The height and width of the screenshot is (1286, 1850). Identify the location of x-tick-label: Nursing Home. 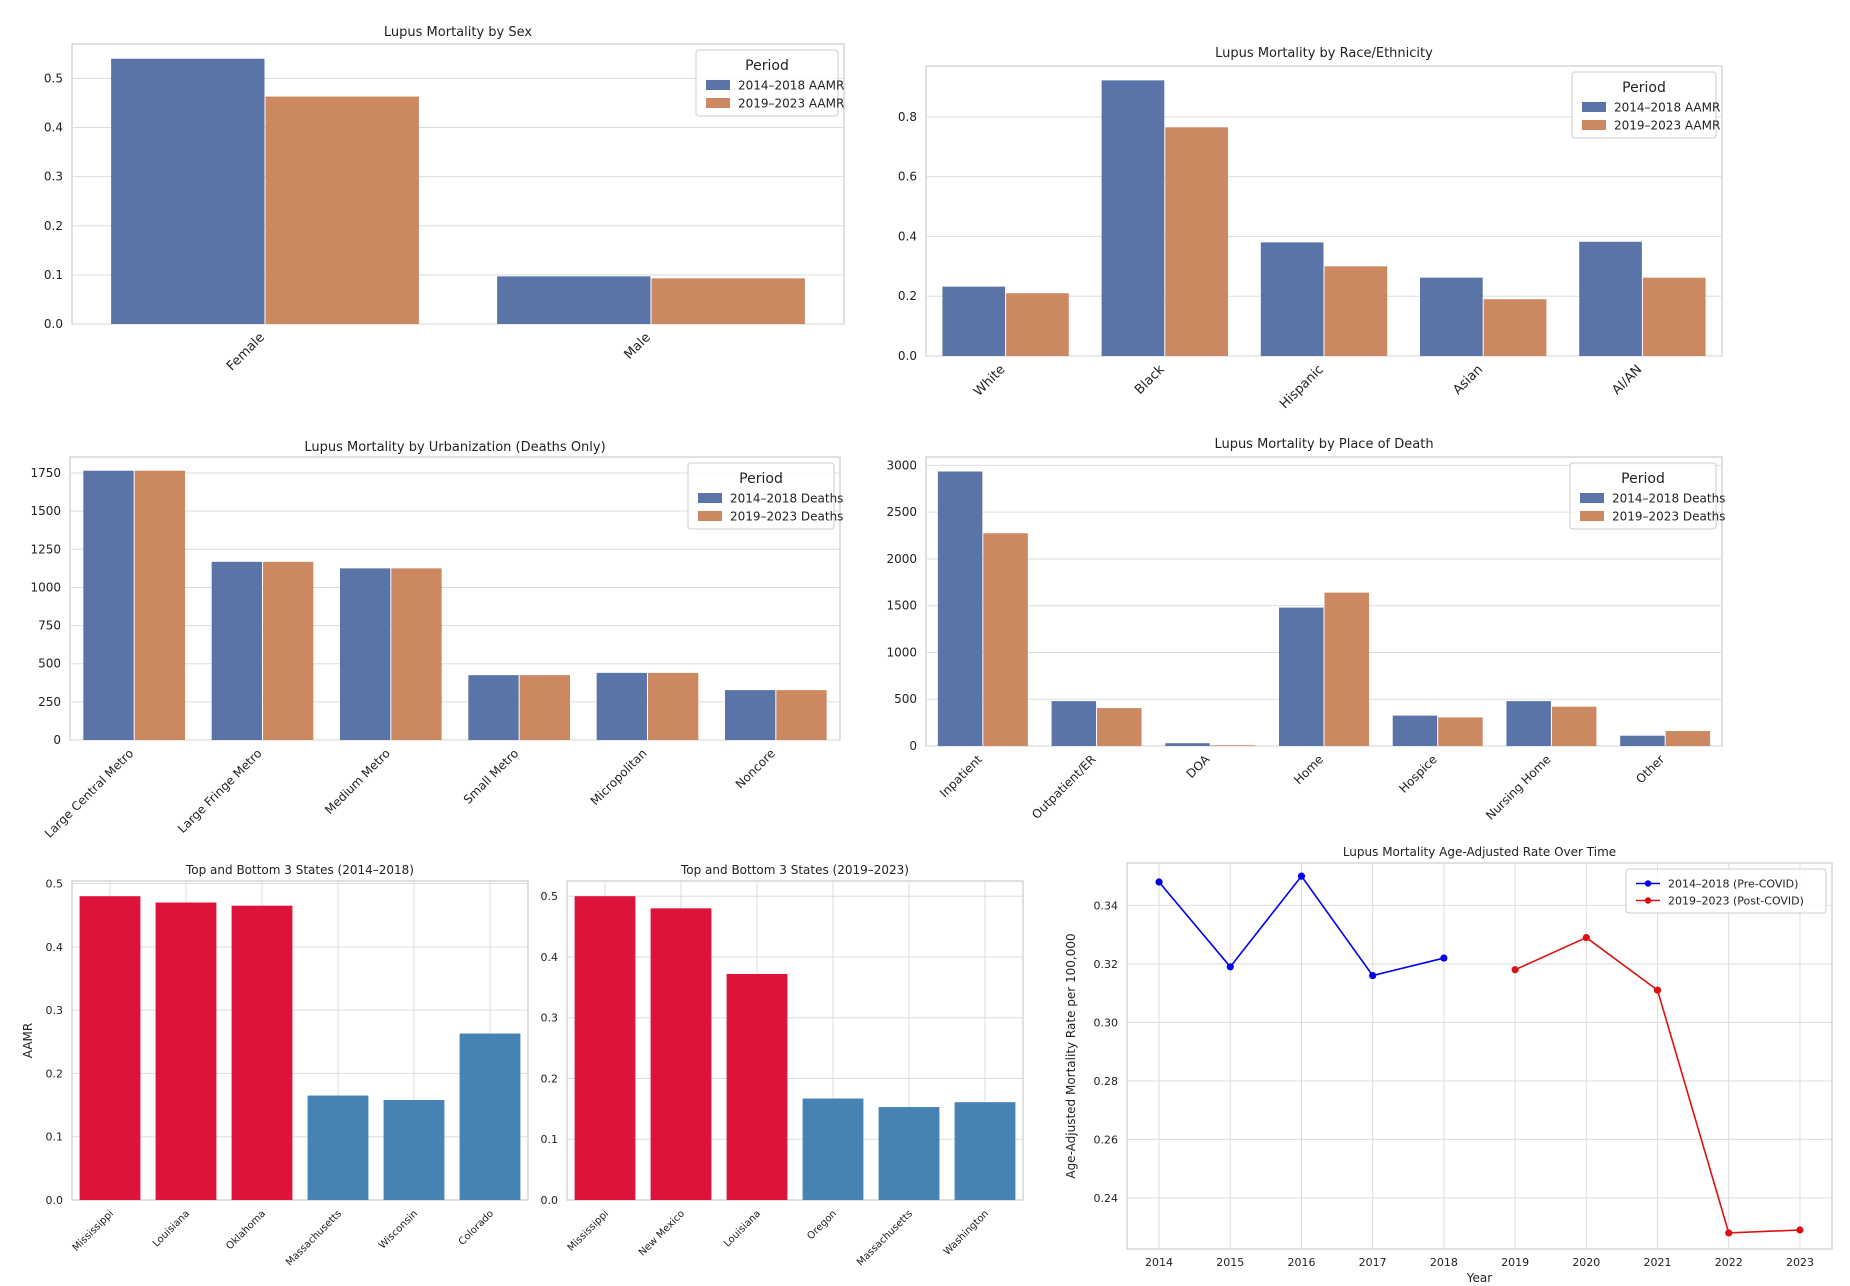
(1518, 787).